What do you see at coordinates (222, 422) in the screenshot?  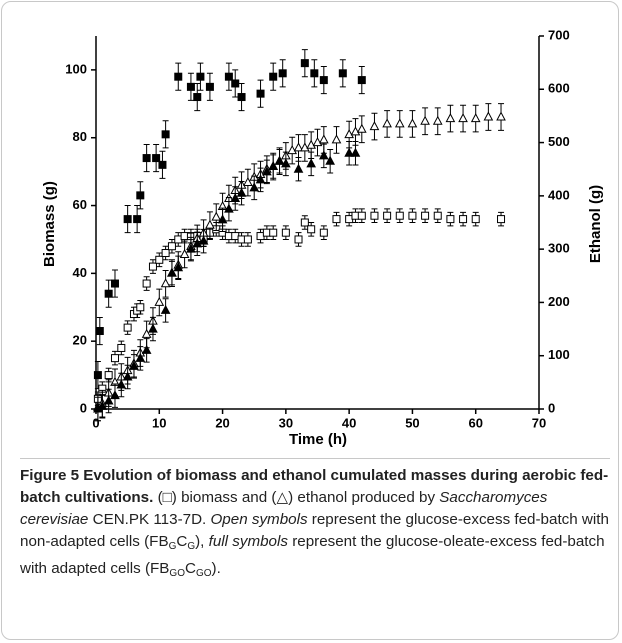 I see `x-tick-label: 20` at bounding box center [222, 422].